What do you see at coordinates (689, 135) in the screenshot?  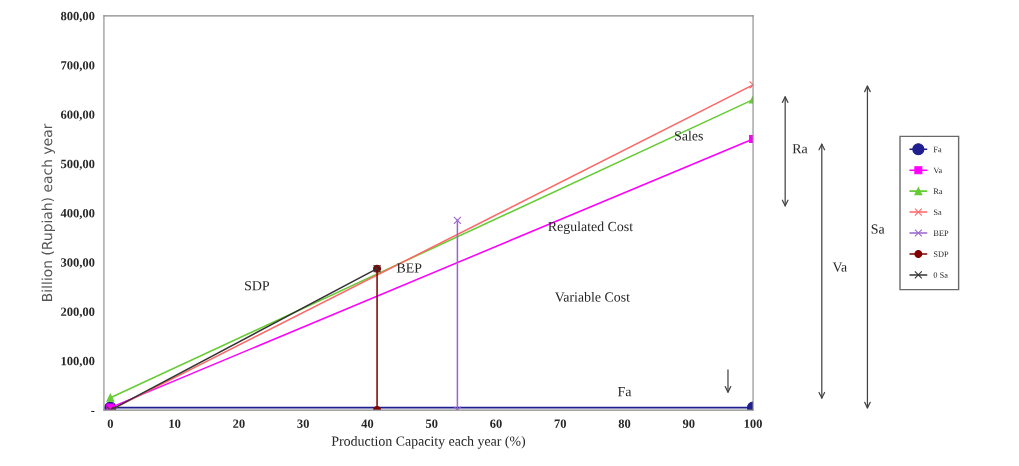 I see `annotation: Sales` at bounding box center [689, 135].